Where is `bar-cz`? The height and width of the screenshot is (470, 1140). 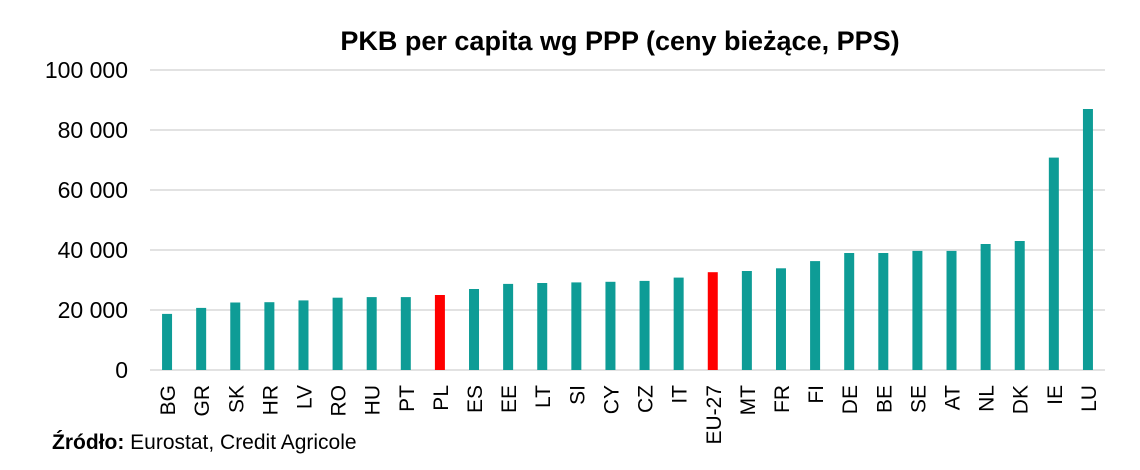
bar-cz is located at coordinates (644, 325).